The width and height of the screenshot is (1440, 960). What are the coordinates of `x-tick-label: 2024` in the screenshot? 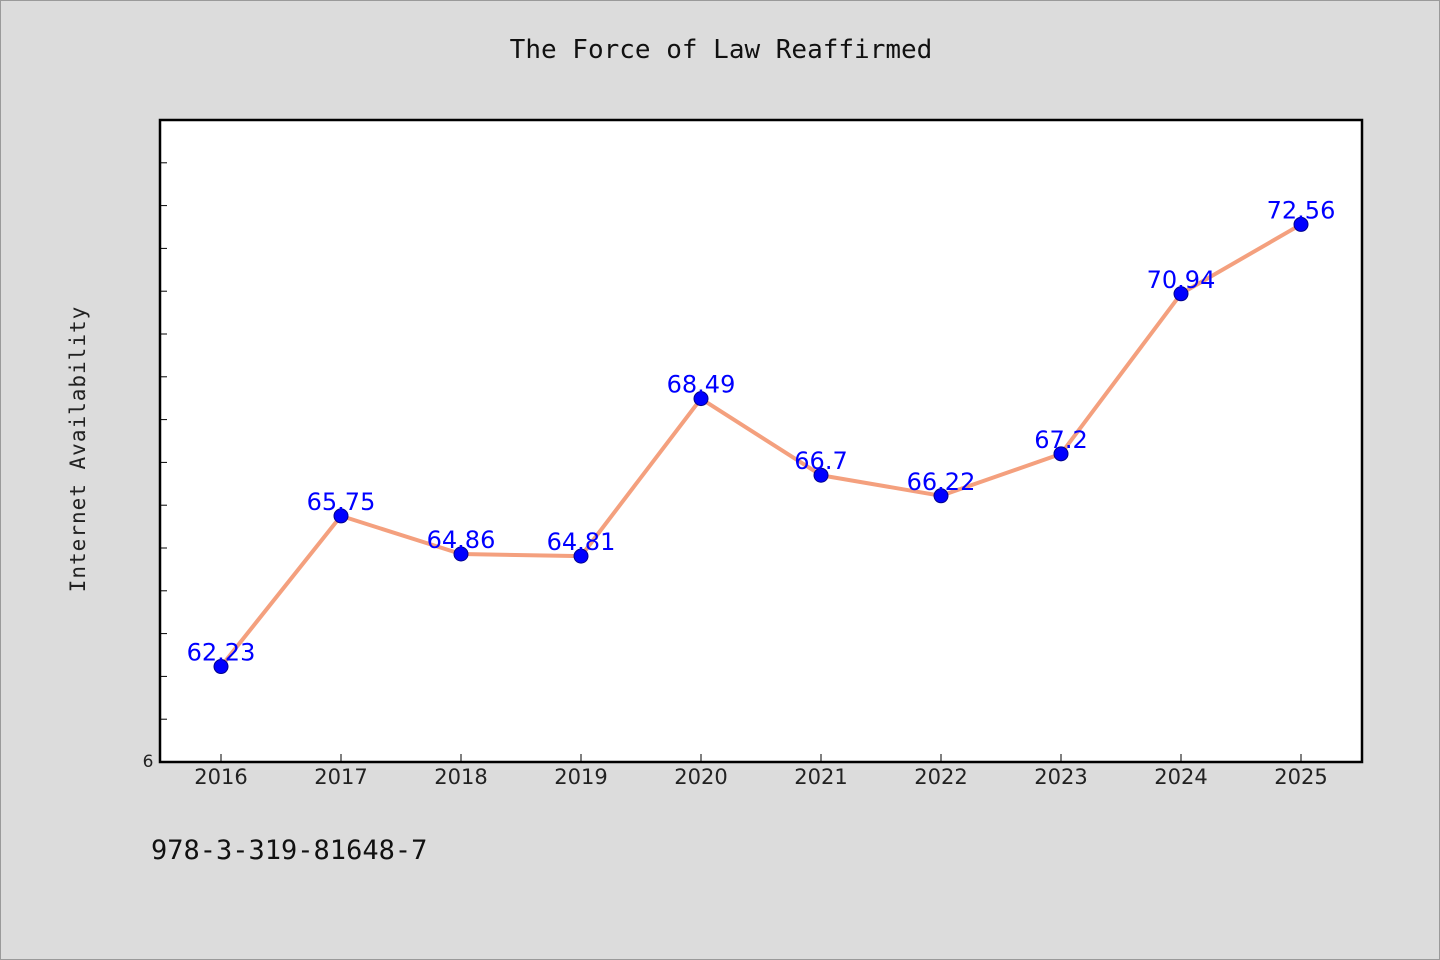 It's located at (1180, 777).